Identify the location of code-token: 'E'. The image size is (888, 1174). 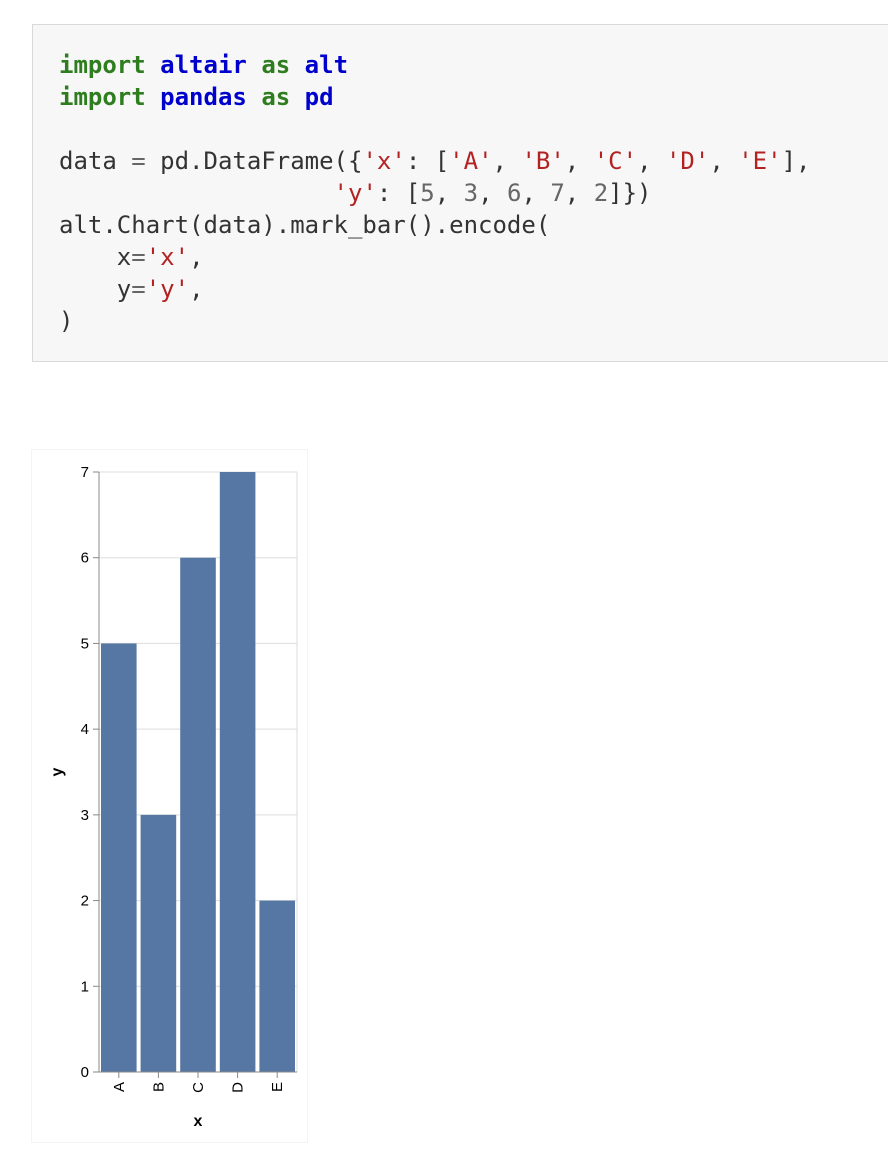
(760, 161).